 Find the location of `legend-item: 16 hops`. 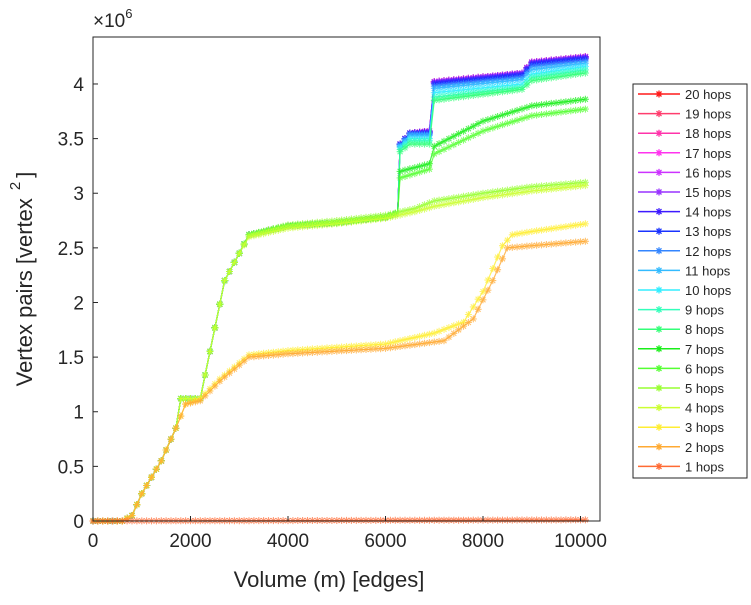

legend-item: 16 hops is located at coordinates (685, 172).